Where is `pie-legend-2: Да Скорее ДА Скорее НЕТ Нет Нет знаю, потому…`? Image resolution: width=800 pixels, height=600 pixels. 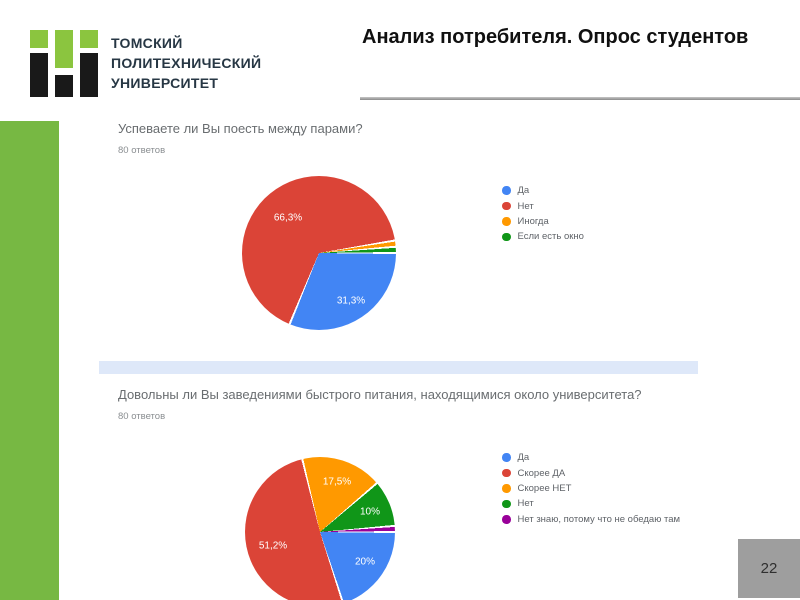
pie-legend-2: Да Скорее ДА Скорее НЕТ Нет Нет знаю, потому… is located at coordinates (591, 488).